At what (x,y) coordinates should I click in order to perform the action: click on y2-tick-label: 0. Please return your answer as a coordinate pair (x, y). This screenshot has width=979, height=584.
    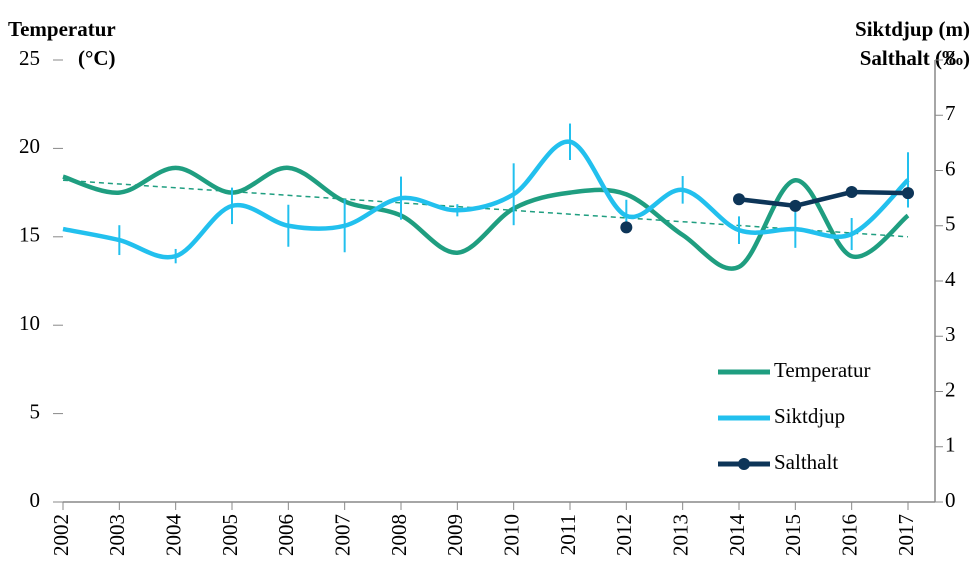
    Looking at the image, I should click on (950, 500).